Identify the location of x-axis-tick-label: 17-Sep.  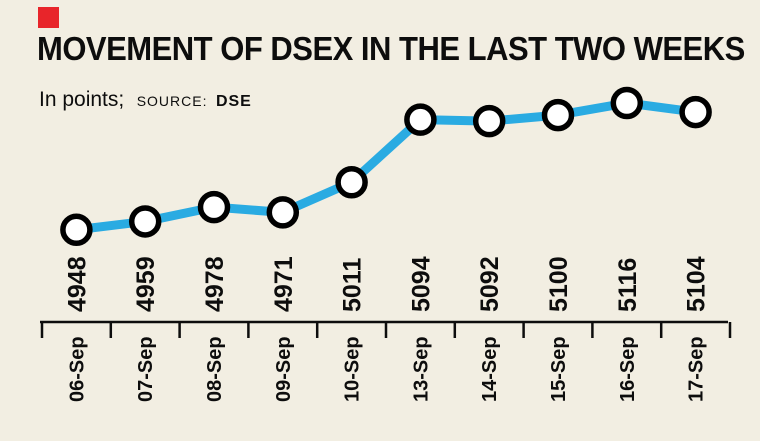
(697, 369).